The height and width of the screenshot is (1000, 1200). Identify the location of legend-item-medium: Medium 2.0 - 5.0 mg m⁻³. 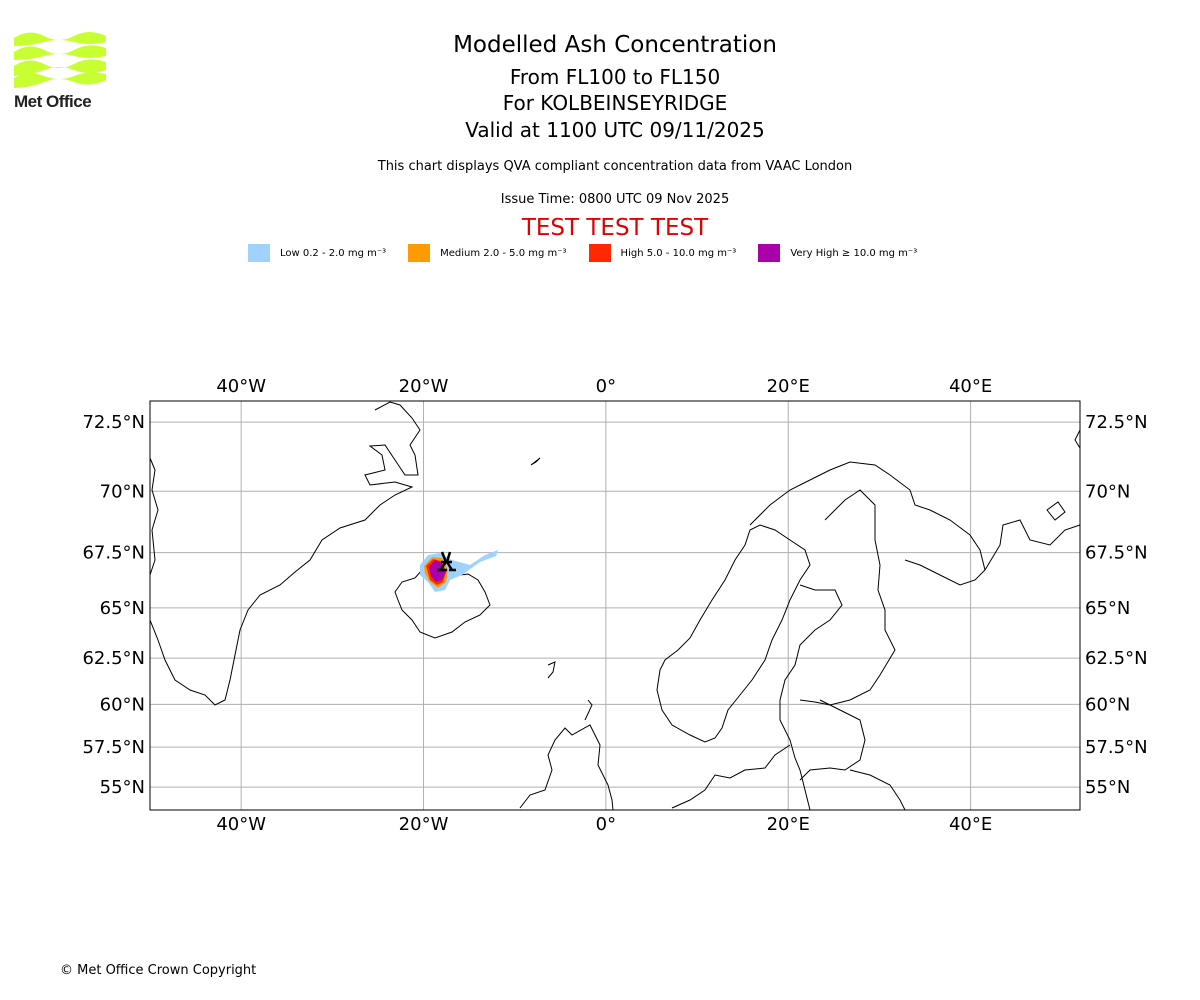
(487, 253).